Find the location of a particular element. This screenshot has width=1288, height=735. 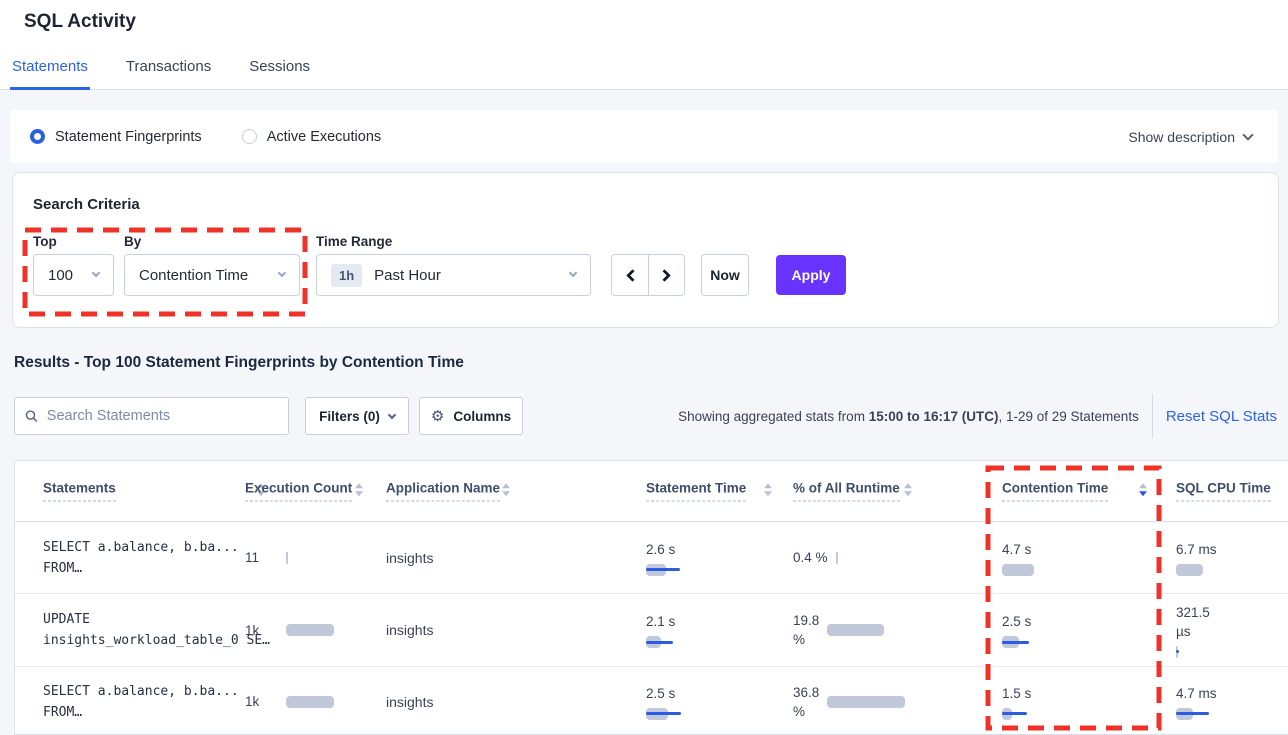

filters-button: Filters (0) is located at coordinates (357, 416).